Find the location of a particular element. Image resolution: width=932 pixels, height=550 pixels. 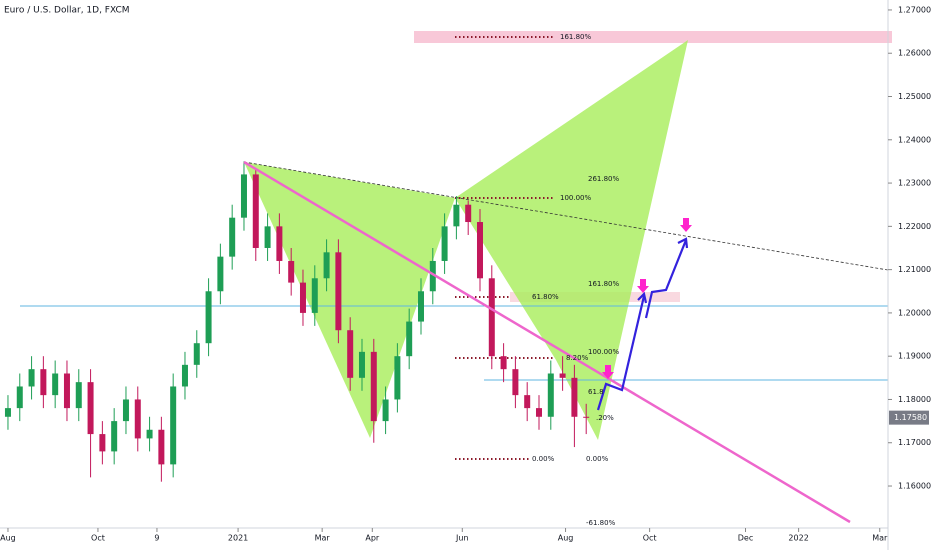

x-tick-label: 2022 is located at coordinates (798, 538).